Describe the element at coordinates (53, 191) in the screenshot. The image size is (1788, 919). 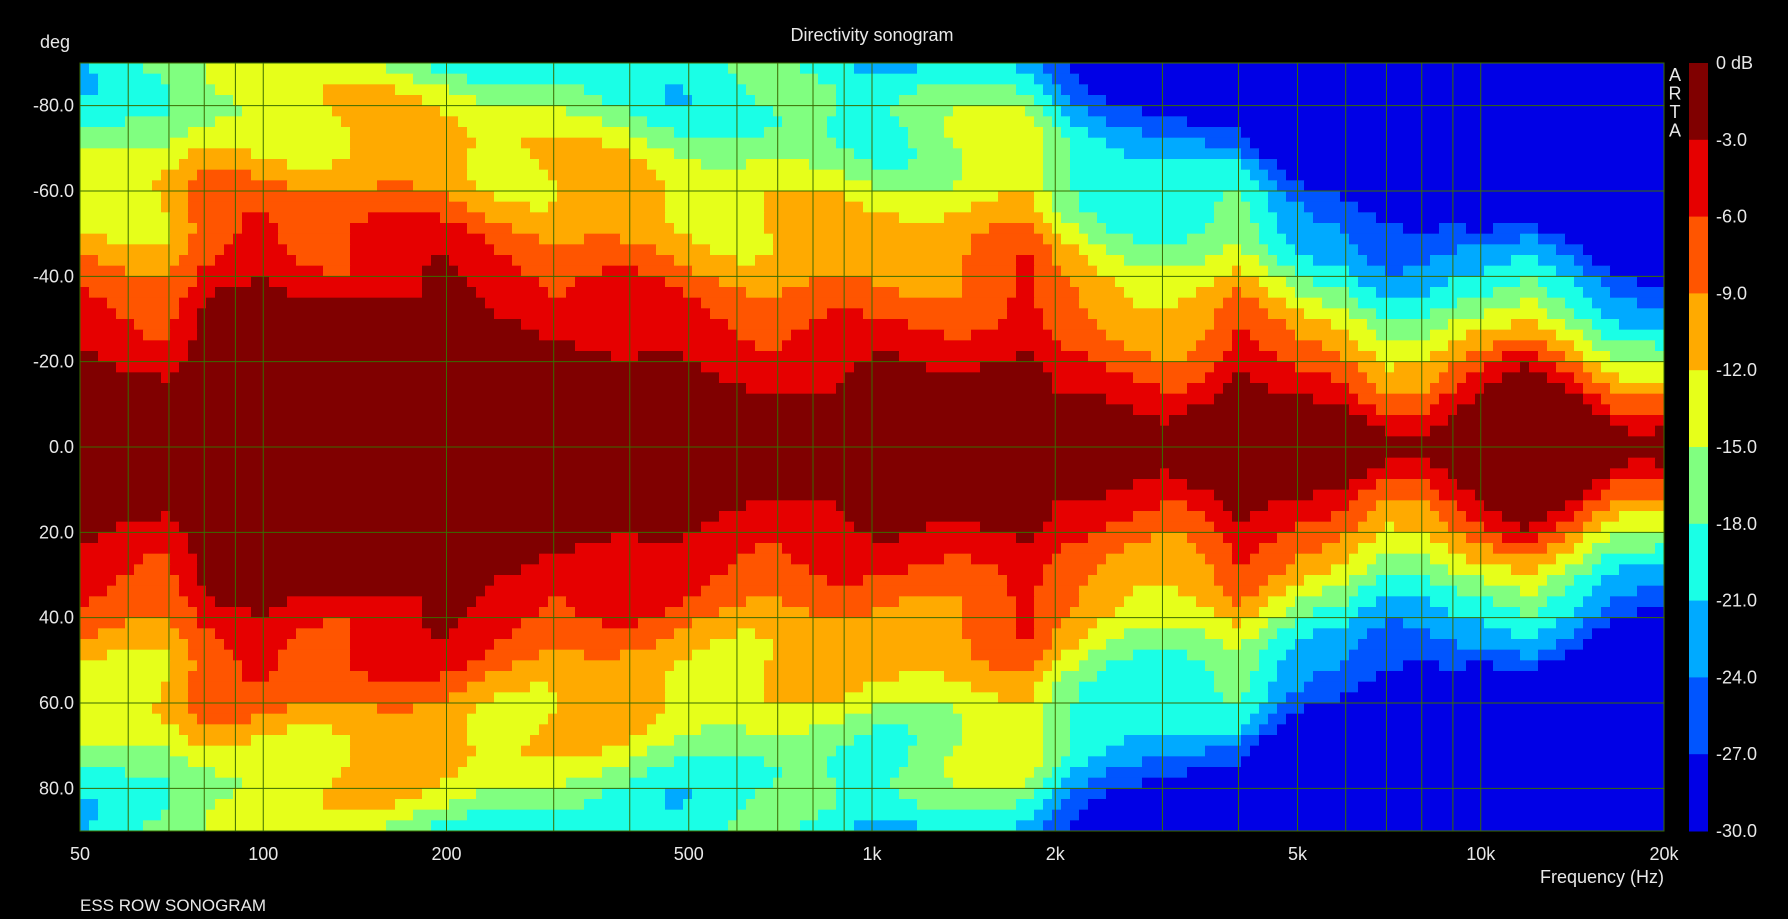
I see `y-tick-label: -60.0` at that location.